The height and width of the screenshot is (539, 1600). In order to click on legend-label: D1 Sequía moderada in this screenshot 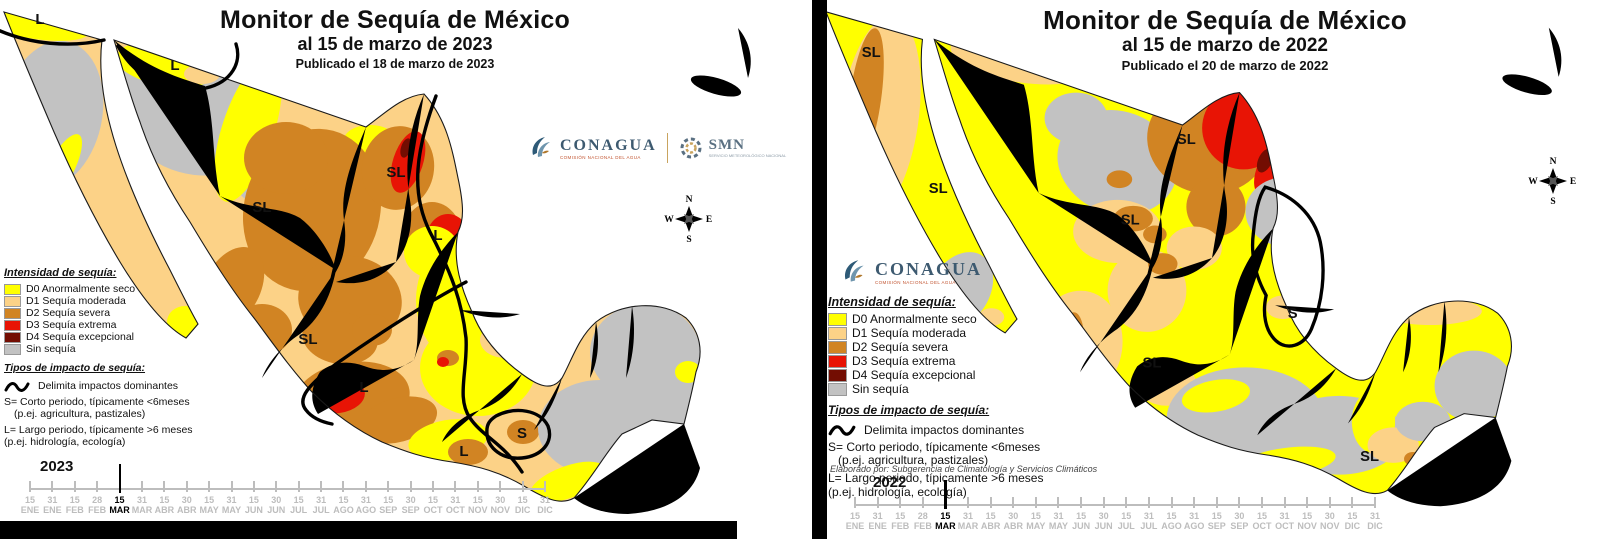, I will do `click(76, 300)`.